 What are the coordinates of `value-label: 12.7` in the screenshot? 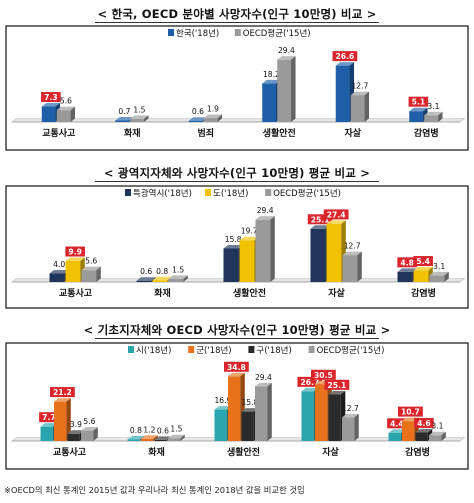 It's located at (350, 408).